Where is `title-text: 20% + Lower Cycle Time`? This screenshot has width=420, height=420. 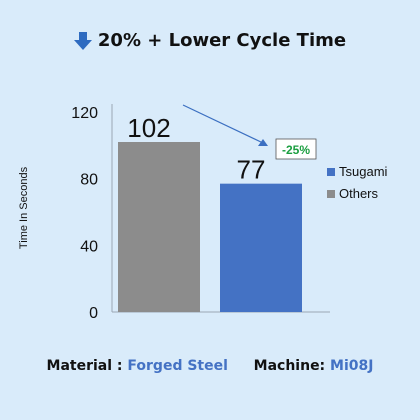
title-text: 20% + Lower Cycle Time is located at coordinates (222, 40).